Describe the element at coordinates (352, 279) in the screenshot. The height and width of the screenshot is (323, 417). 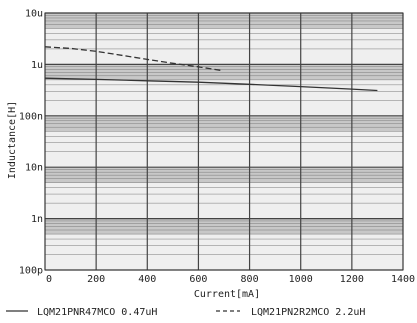
I see `x-tick-label: 1200` at that location.